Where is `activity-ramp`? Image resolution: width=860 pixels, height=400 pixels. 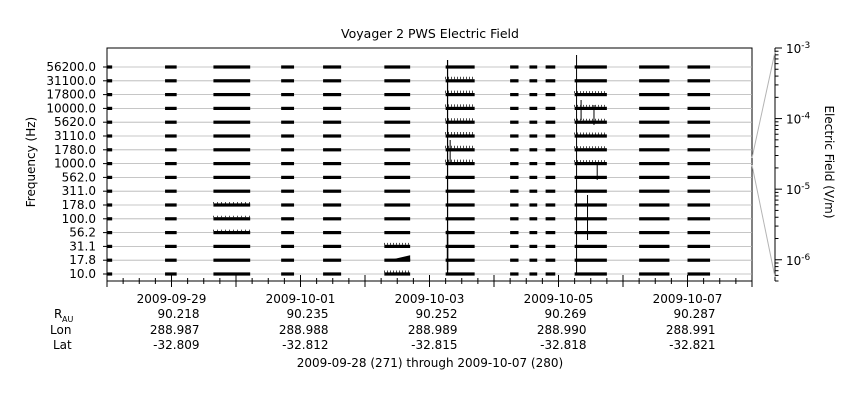
activity-ramp is located at coordinates (397, 258).